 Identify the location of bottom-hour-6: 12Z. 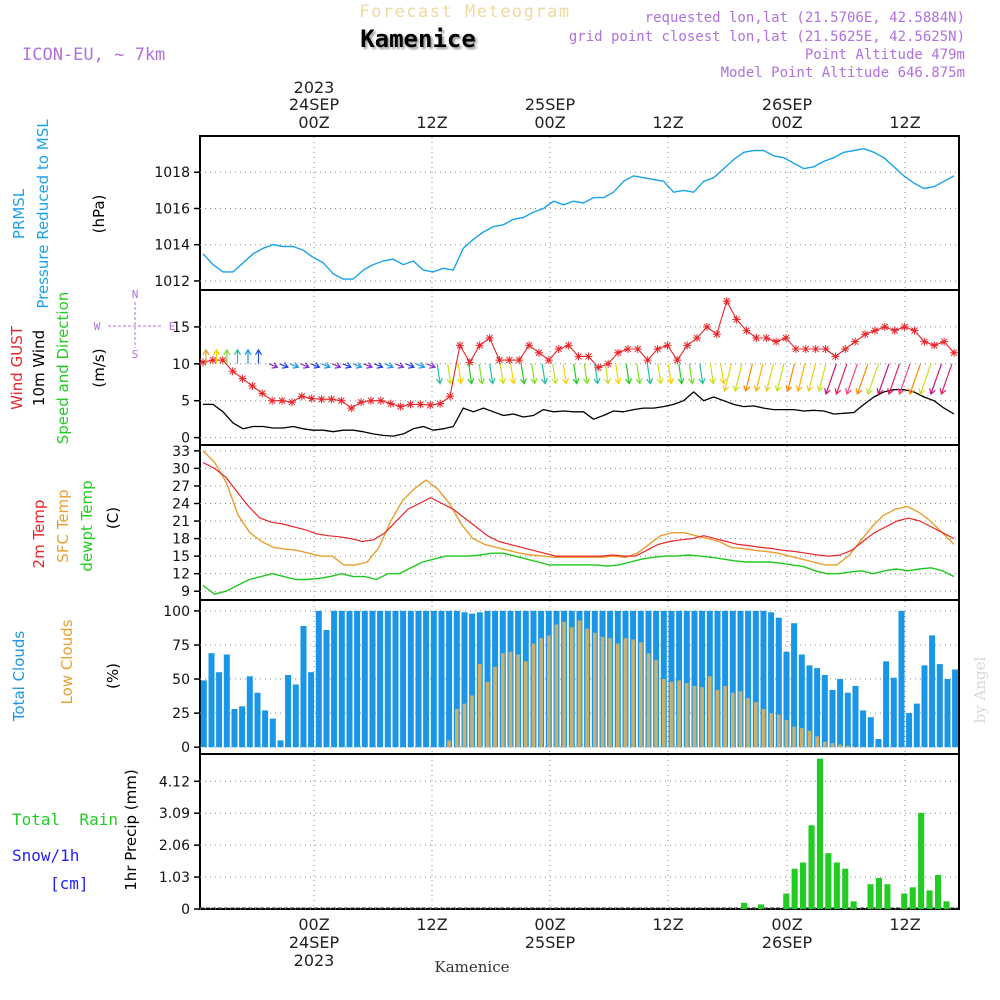
(904, 924).